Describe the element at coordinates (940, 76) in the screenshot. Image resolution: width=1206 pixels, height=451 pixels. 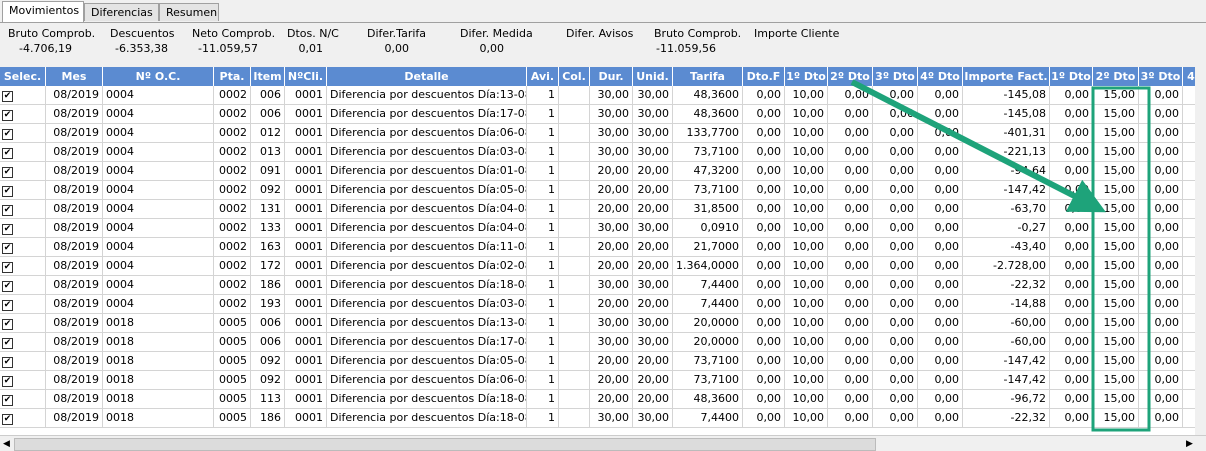
I see `column-header: 4º Dto` at that location.